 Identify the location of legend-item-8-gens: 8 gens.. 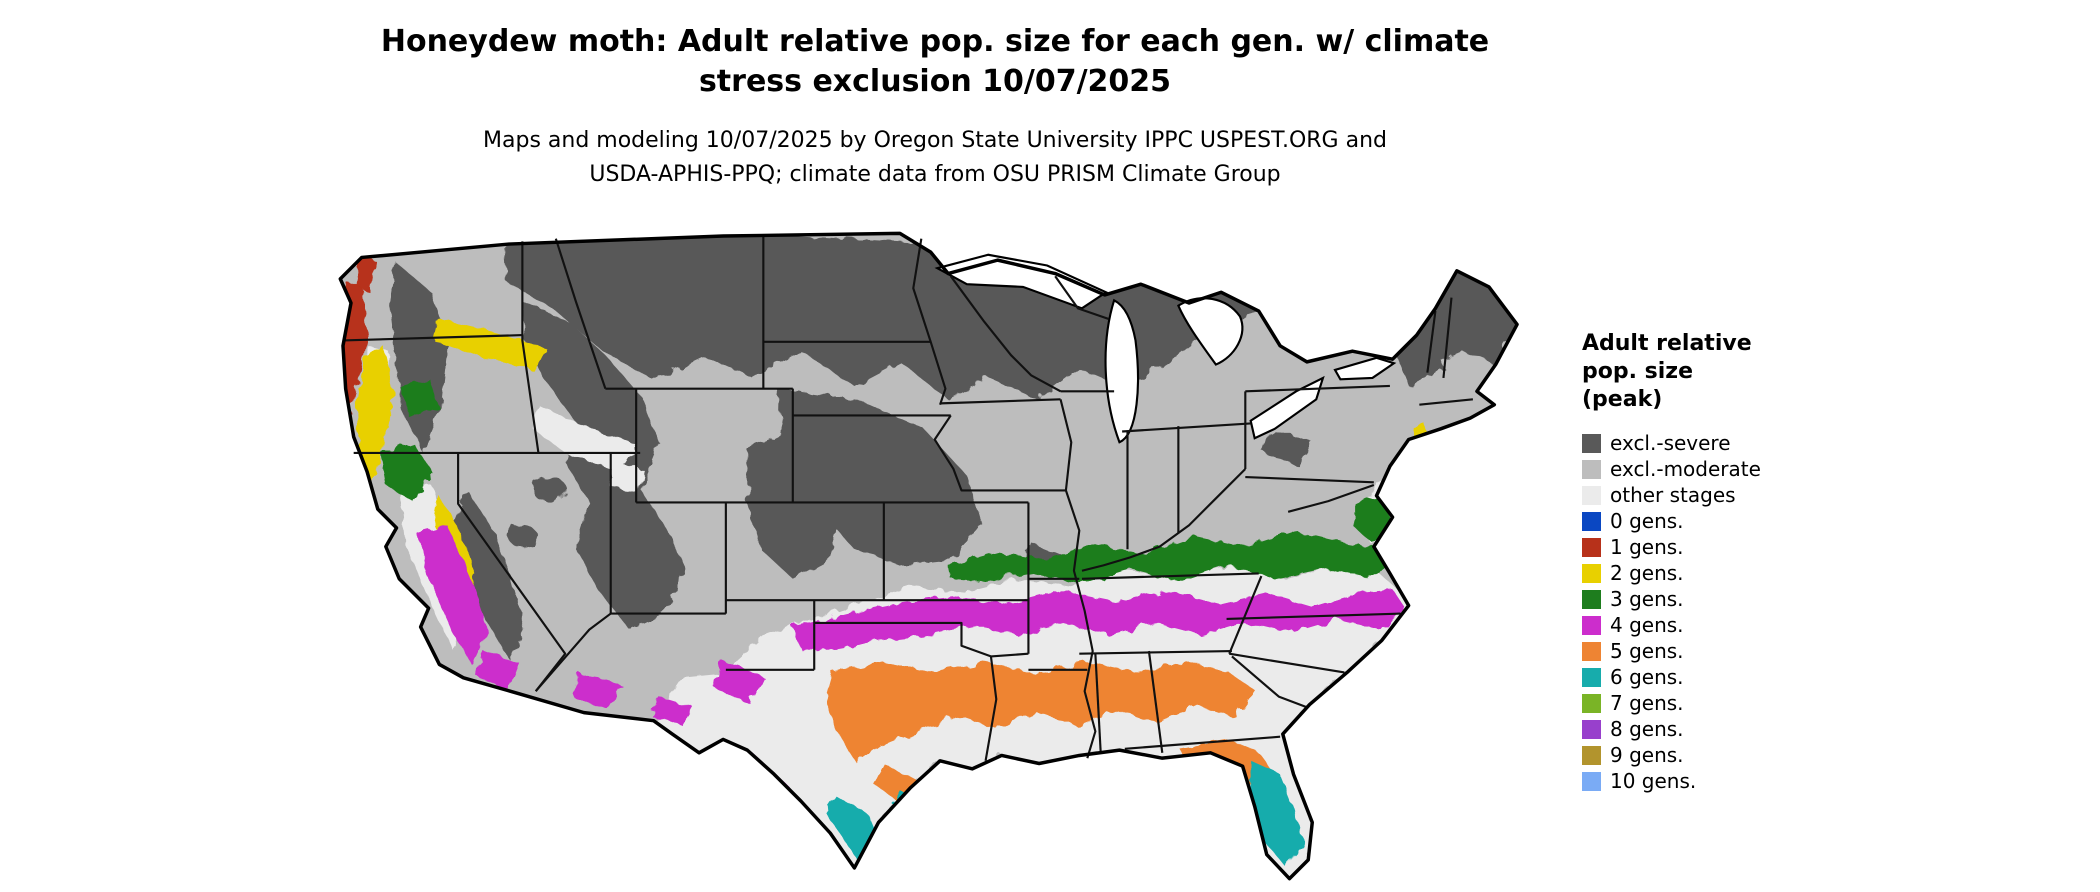
(1732, 729).